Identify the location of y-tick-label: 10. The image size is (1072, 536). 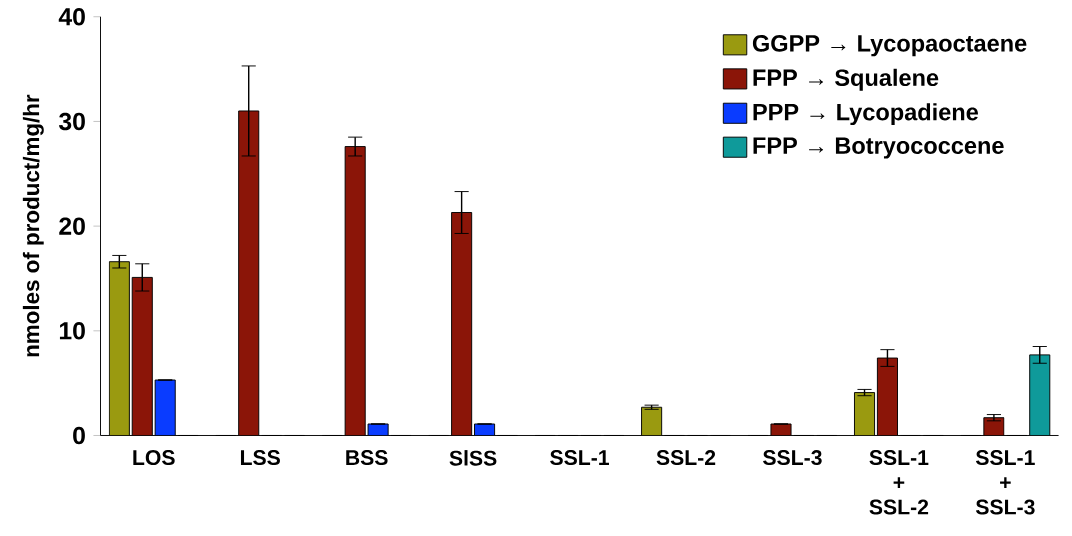
(72, 331).